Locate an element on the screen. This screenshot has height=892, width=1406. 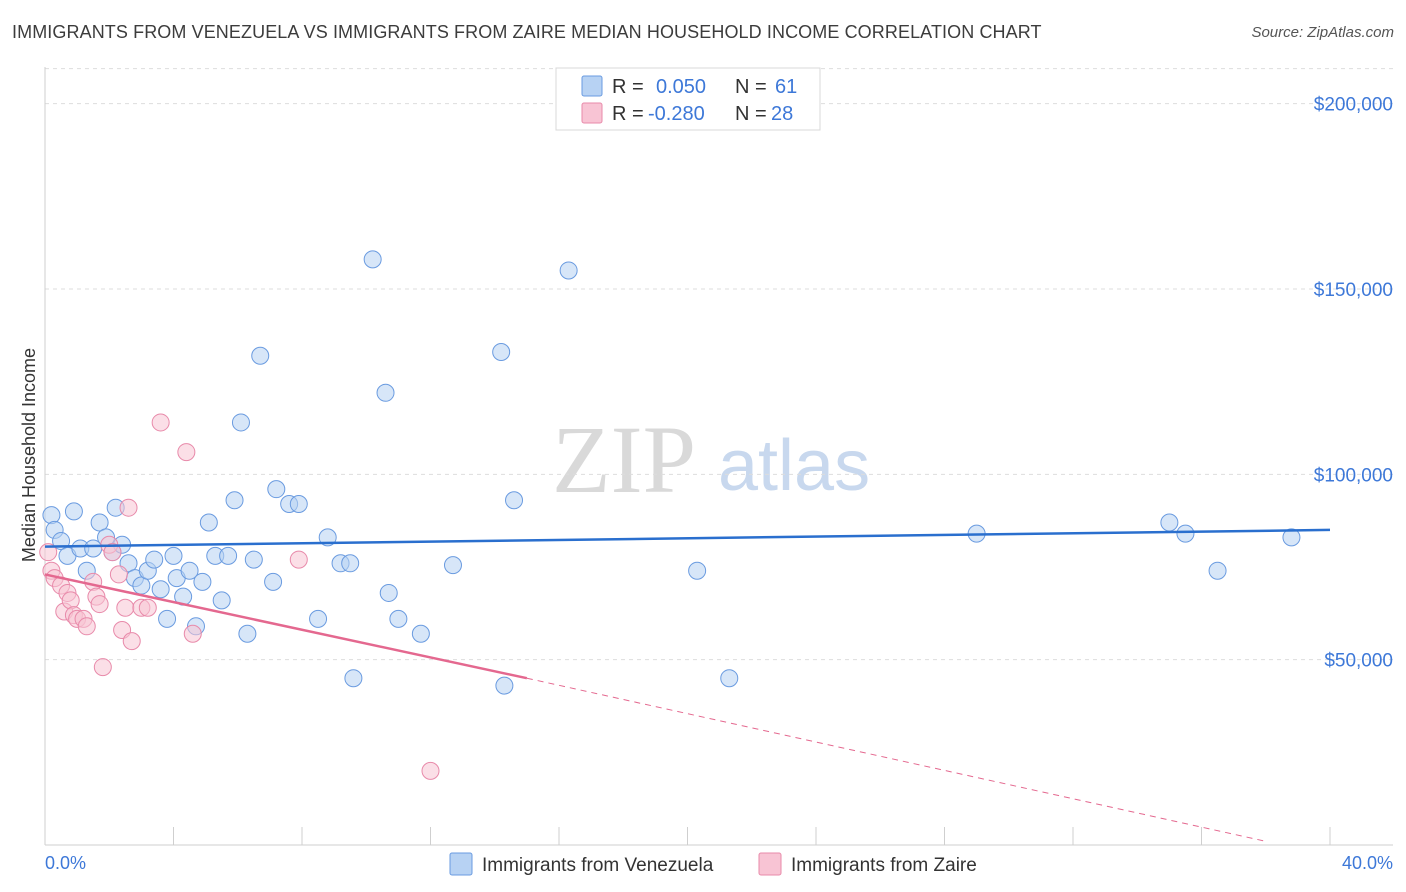
y-axis-label: Median Household Income is located at coordinates (29, 455).